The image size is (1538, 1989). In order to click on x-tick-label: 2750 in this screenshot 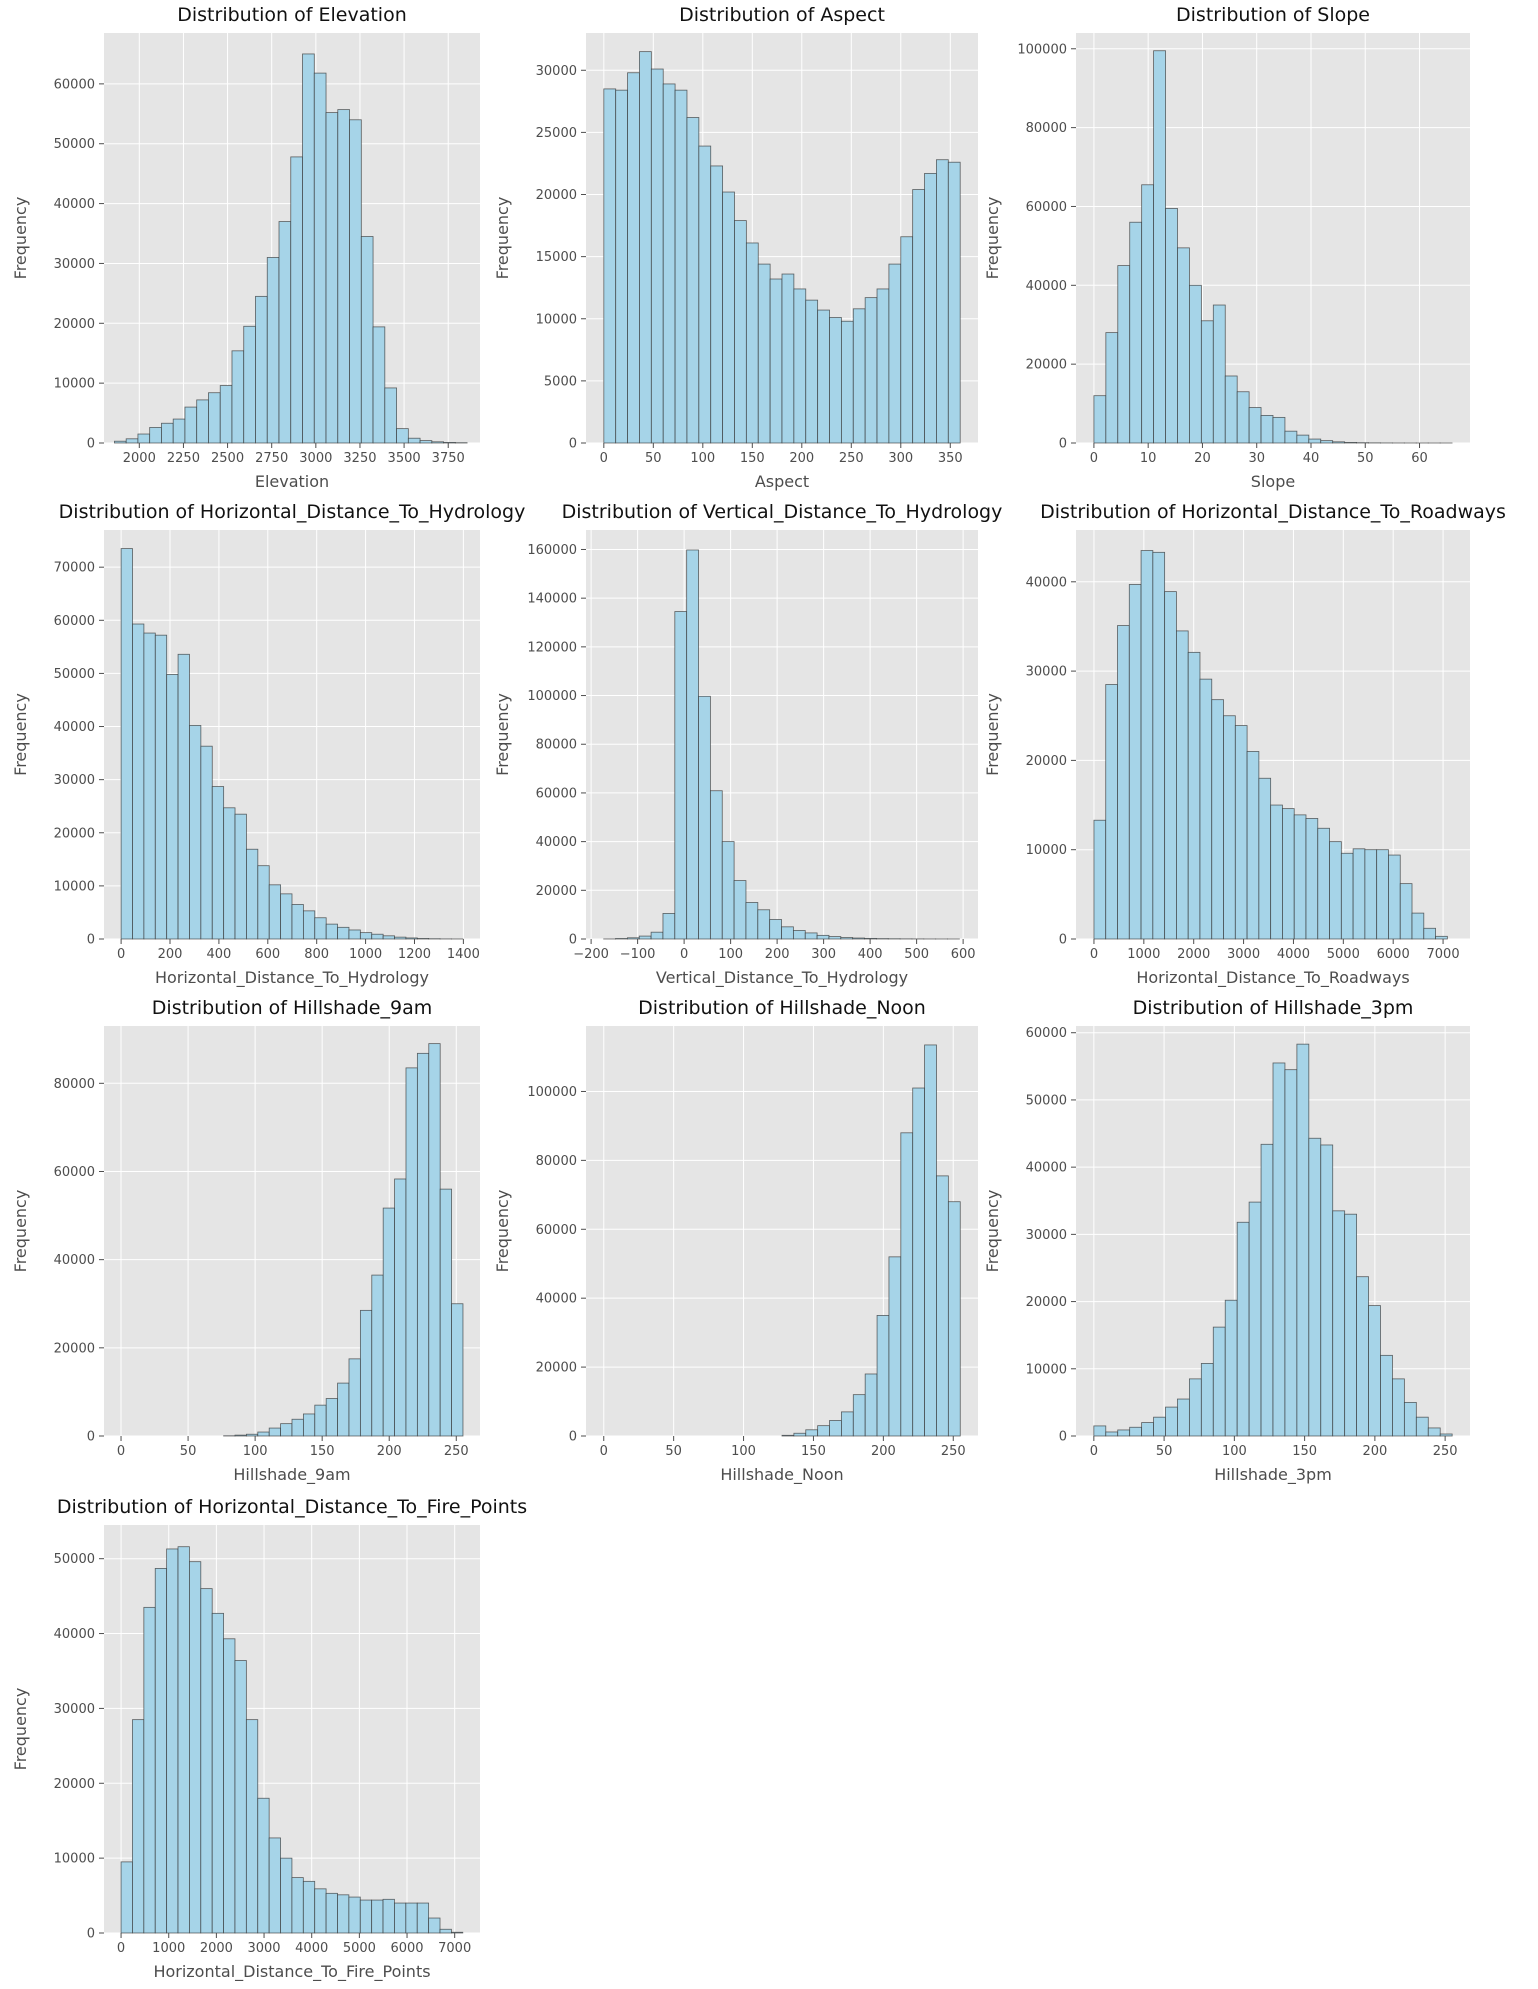, I will do `click(271, 458)`.